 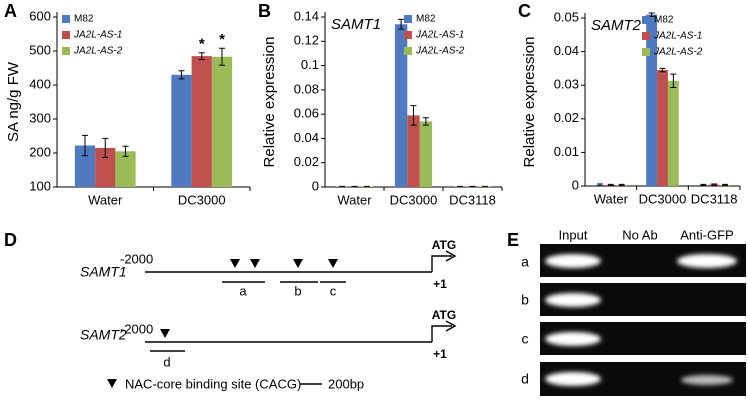 I want to click on y-tick-label: 300, so click(x=40, y=117).